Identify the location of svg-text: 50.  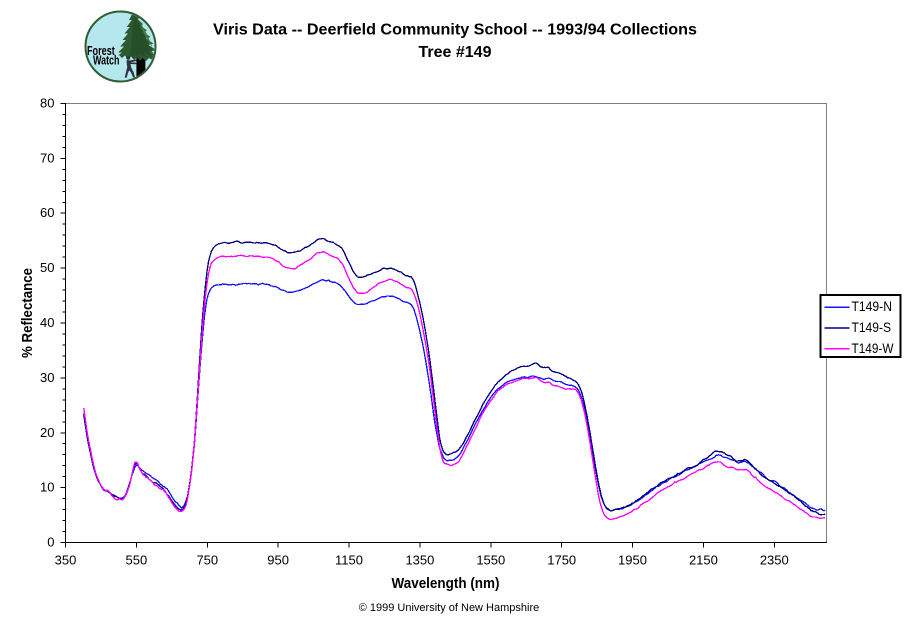
(47, 267).